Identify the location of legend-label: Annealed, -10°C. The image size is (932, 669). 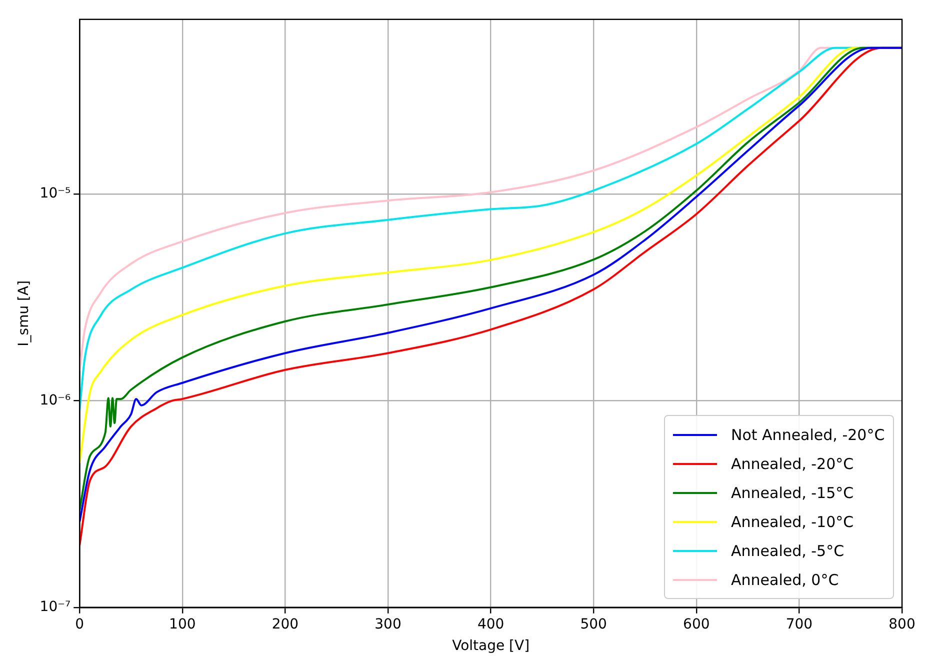
(792, 521).